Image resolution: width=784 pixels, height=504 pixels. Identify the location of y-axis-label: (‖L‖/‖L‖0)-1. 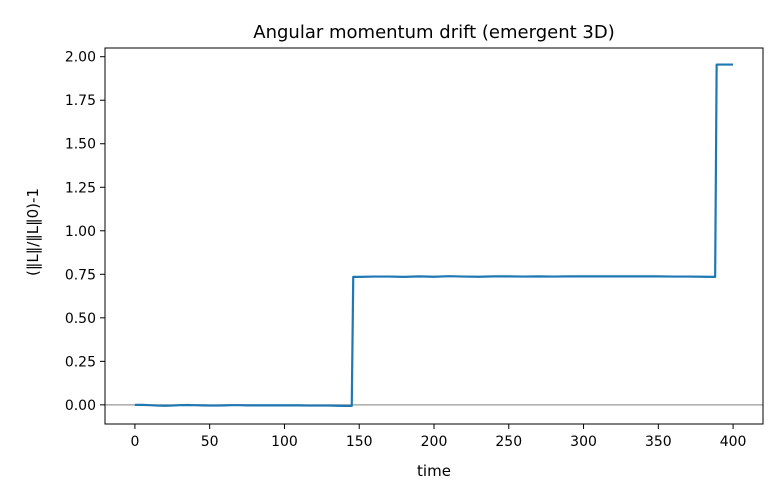
(33, 232).